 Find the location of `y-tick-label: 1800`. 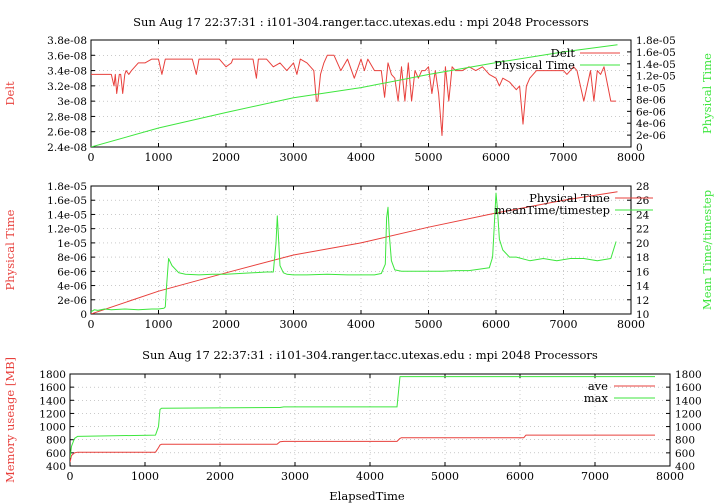

y-tick-label: 1800 is located at coordinates (52, 375).